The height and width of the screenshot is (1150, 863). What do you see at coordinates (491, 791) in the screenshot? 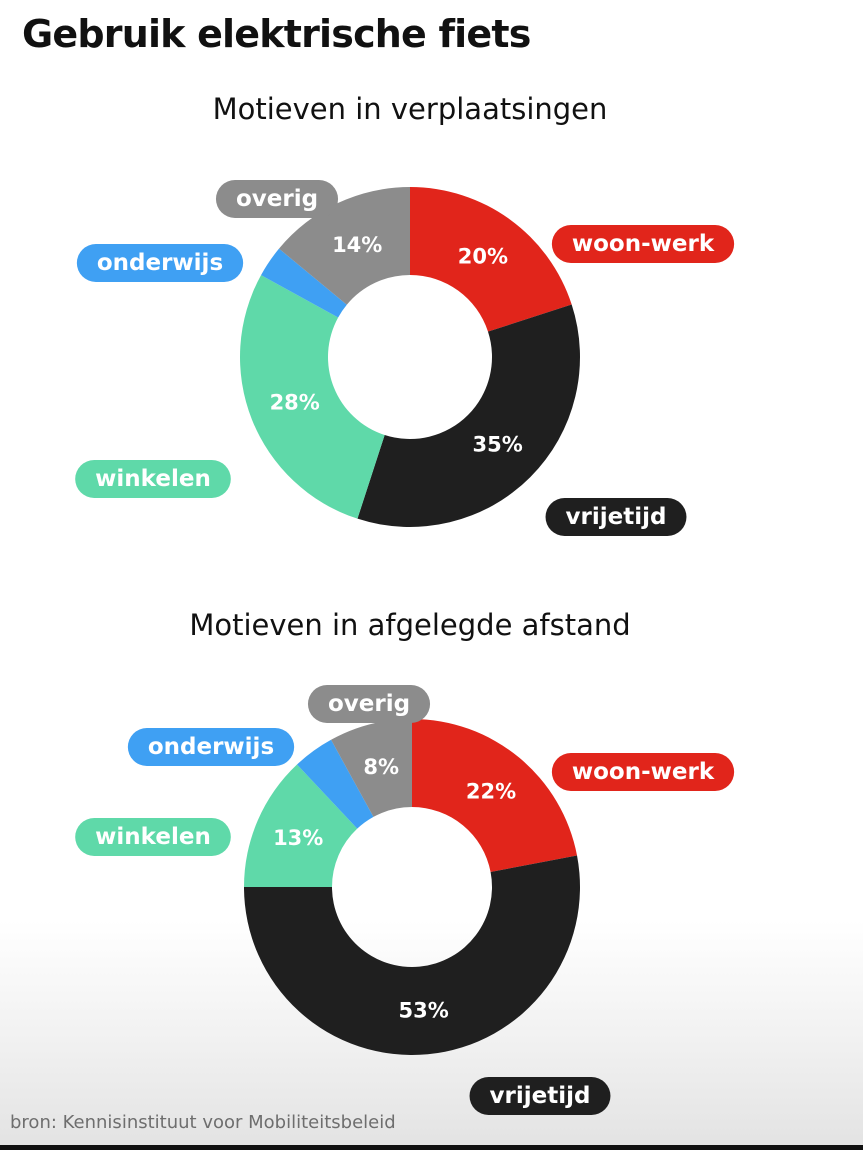
I see `data-label-woon-werk: 22%` at bounding box center [491, 791].